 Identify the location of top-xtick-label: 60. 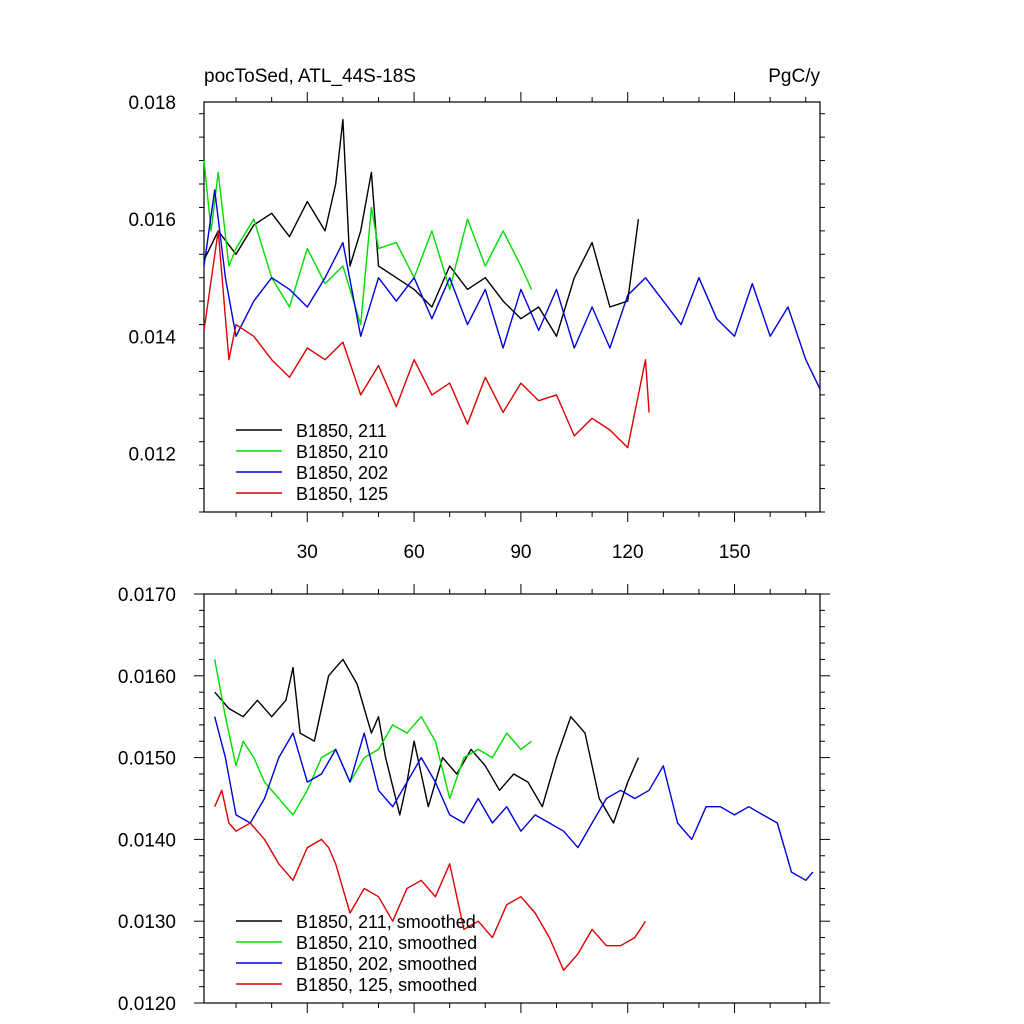
(414, 552).